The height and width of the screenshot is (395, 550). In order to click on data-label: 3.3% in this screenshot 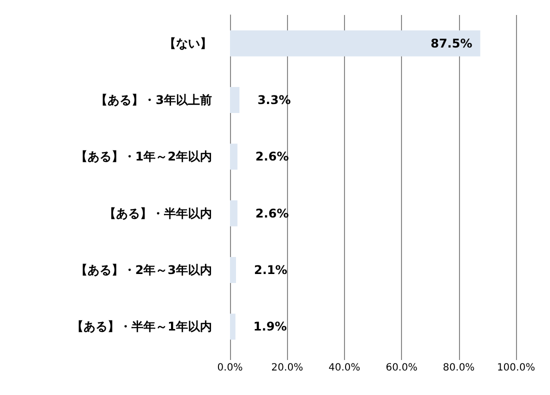, I will do `click(274, 100)`.